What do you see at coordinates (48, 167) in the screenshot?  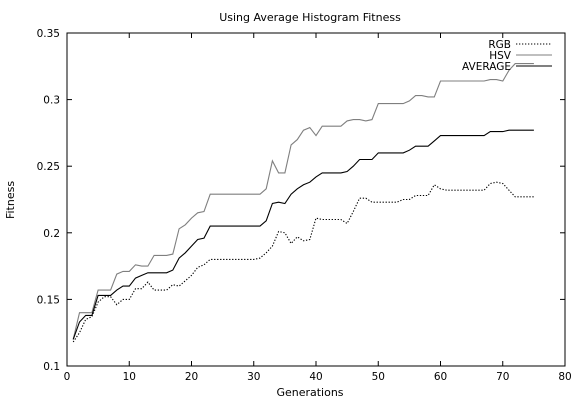 I see `y-tick-label: 0.25` at bounding box center [48, 167].